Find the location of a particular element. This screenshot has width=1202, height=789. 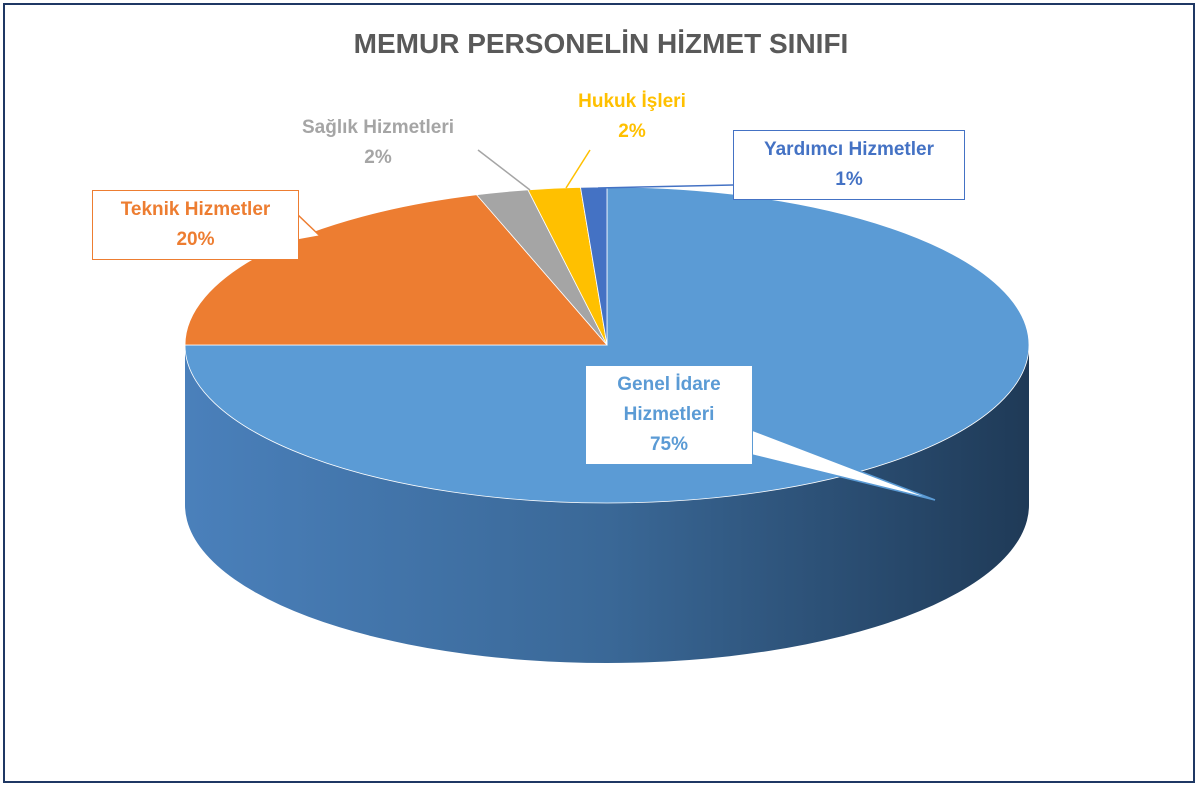

chart-title: MEMUR PERSONELİN HİZMET SINIFI is located at coordinates (601, 43).